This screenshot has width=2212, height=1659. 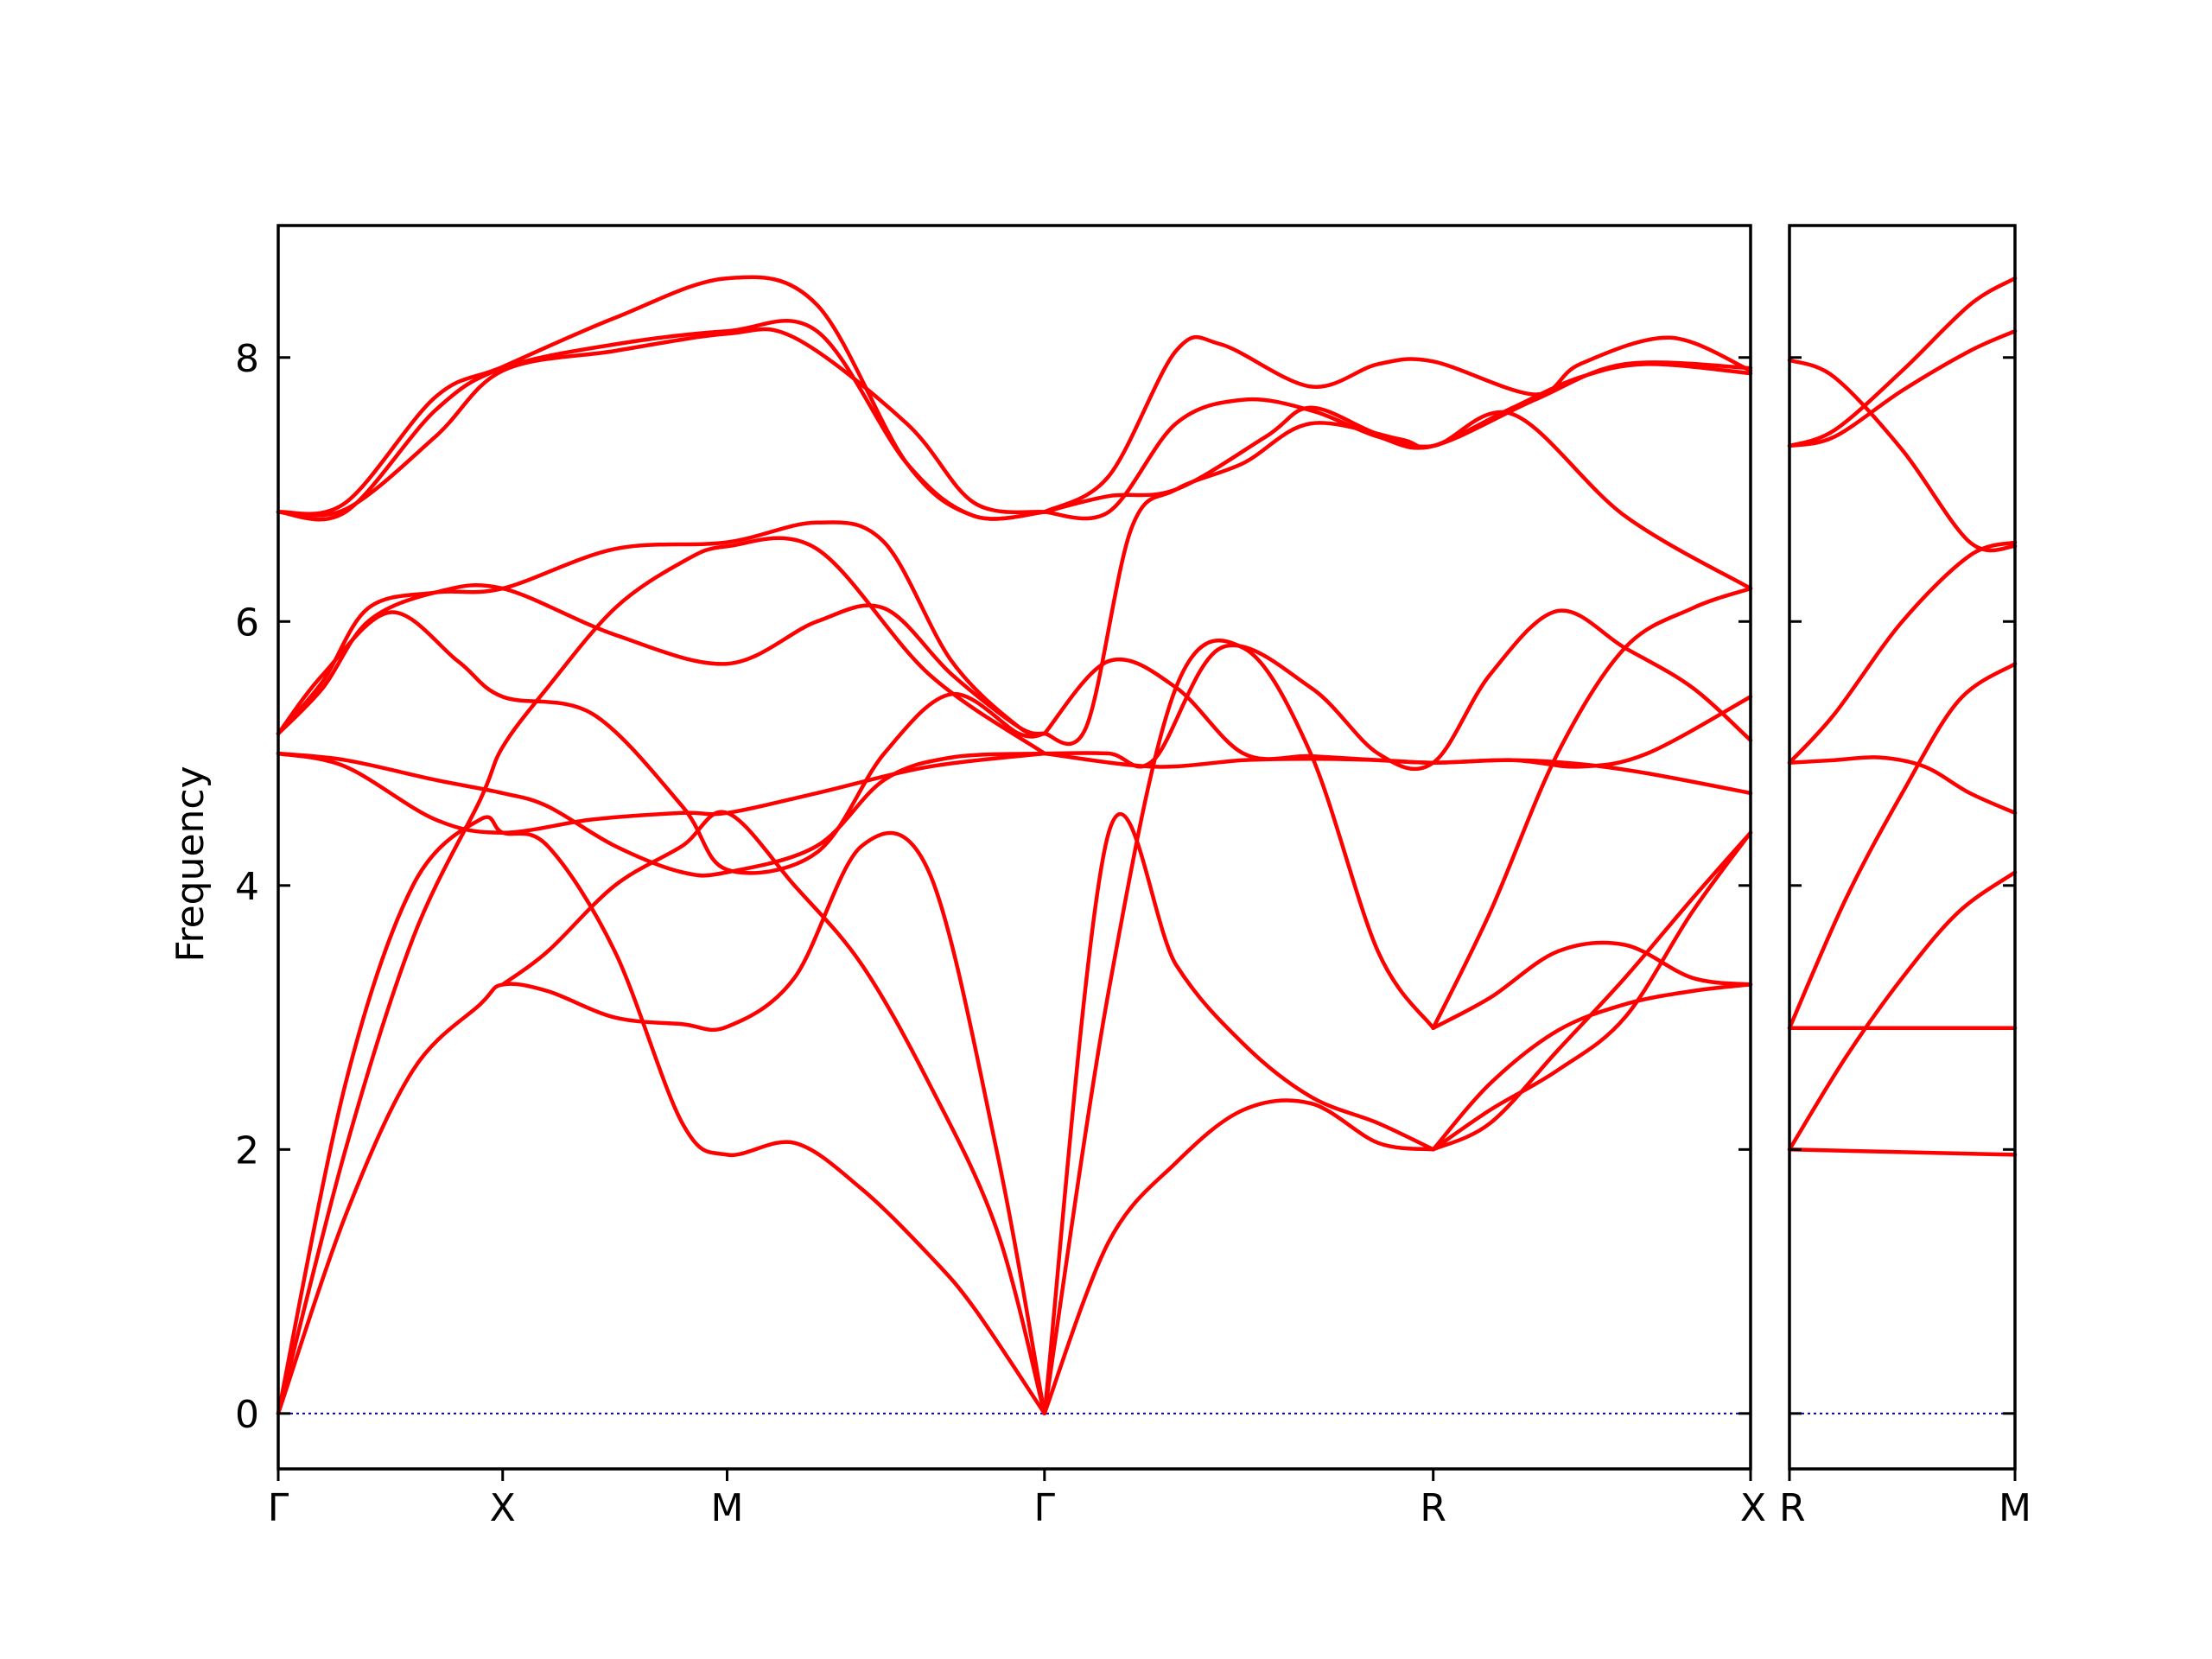 I want to click on y-tick-label: 6, so click(x=247, y=623).